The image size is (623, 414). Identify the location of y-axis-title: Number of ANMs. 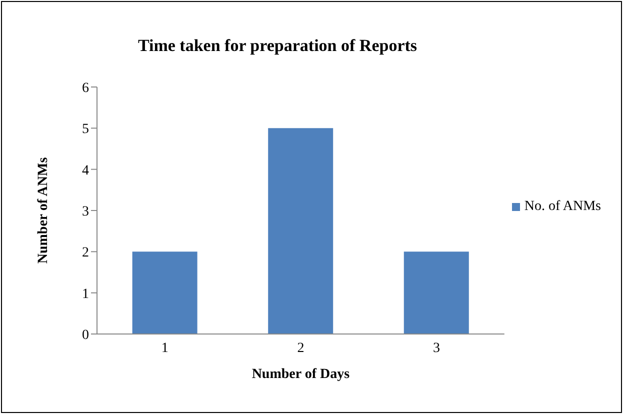
(43, 210).